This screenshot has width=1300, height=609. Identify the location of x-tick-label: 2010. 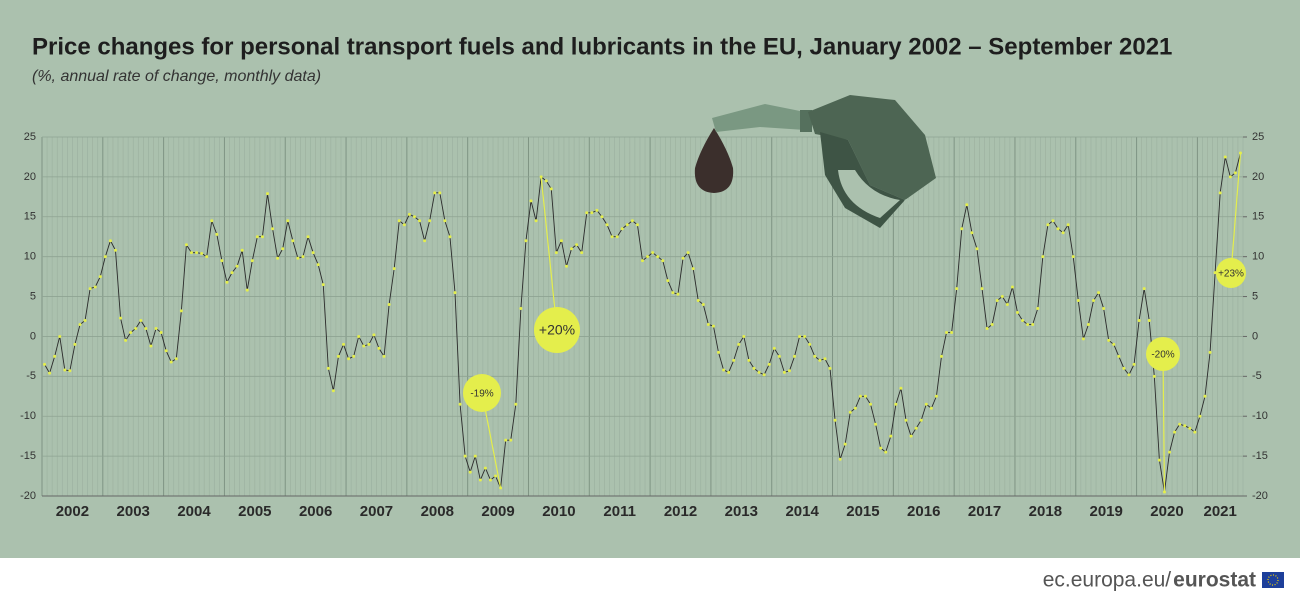
(558, 511).